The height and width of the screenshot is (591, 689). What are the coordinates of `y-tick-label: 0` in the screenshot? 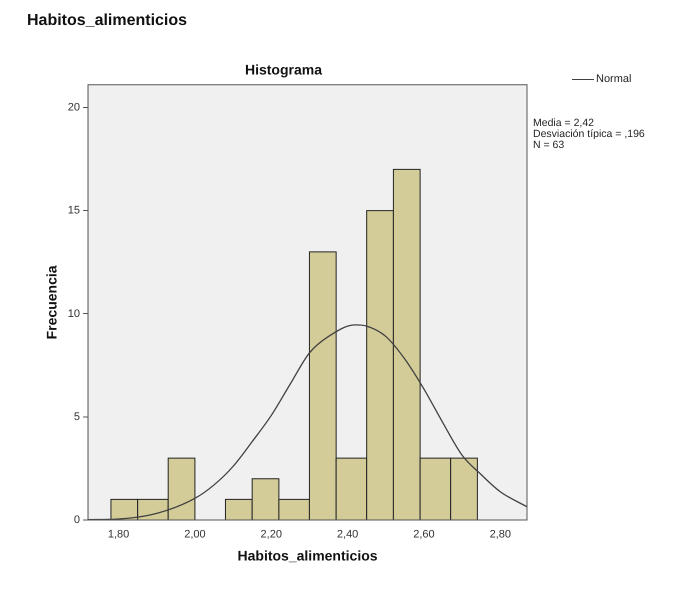 It's located at (77, 520).